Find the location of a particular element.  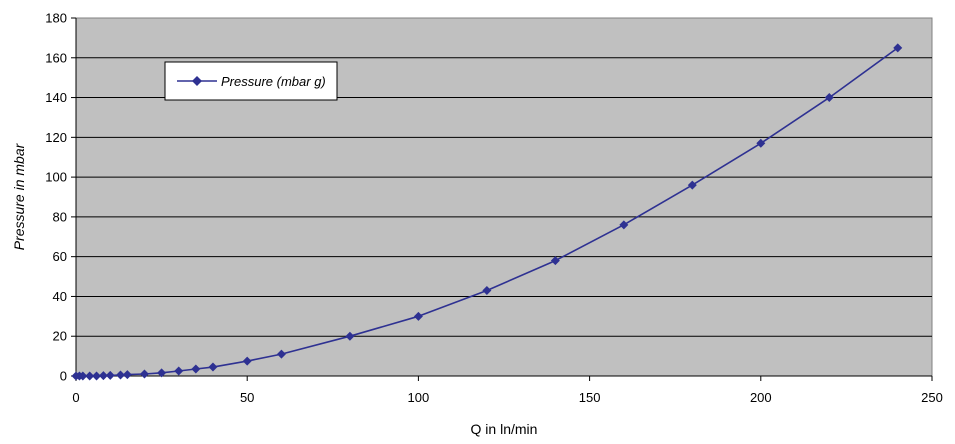

y-tick-label: 0 is located at coordinates (63, 376).